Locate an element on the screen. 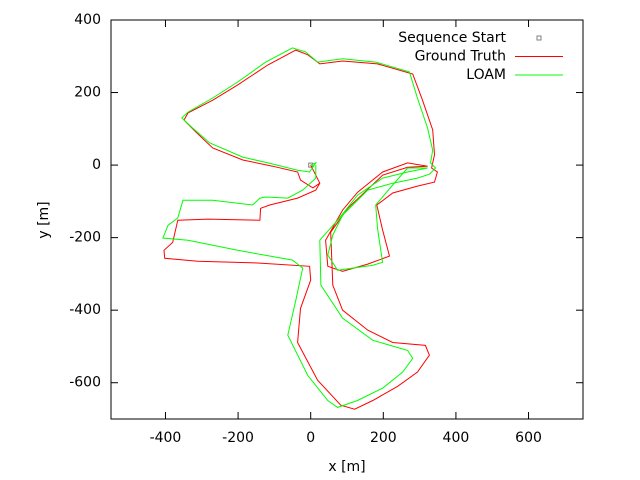 The width and height of the screenshot is (640, 480). y-tick-label: 400 is located at coordinates (87, 20).